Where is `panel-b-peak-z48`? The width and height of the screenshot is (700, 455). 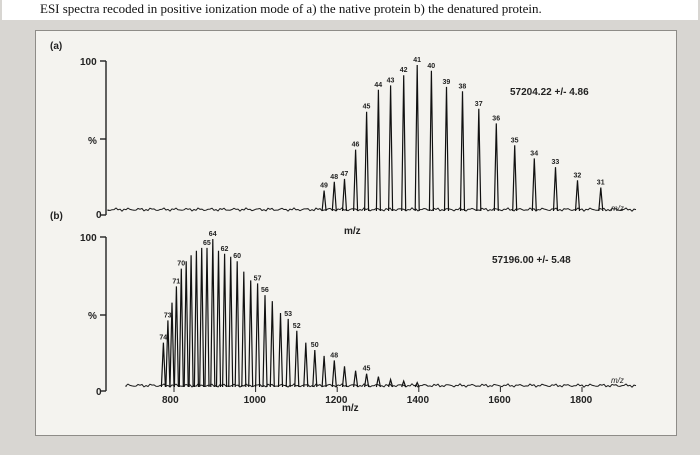 panel-b-peak-z48 is located at coordinates (334, 374).